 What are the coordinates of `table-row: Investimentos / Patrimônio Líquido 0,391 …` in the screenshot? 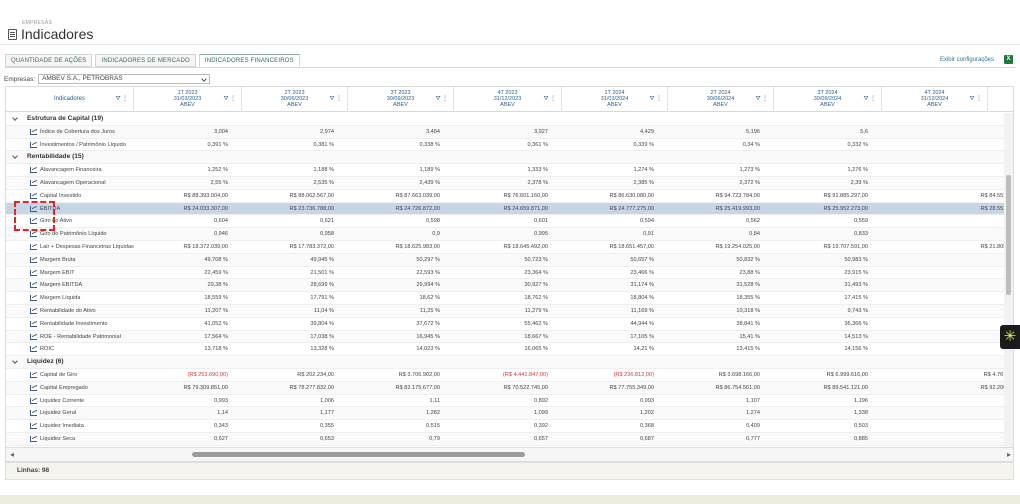 It's located at (509, 145).